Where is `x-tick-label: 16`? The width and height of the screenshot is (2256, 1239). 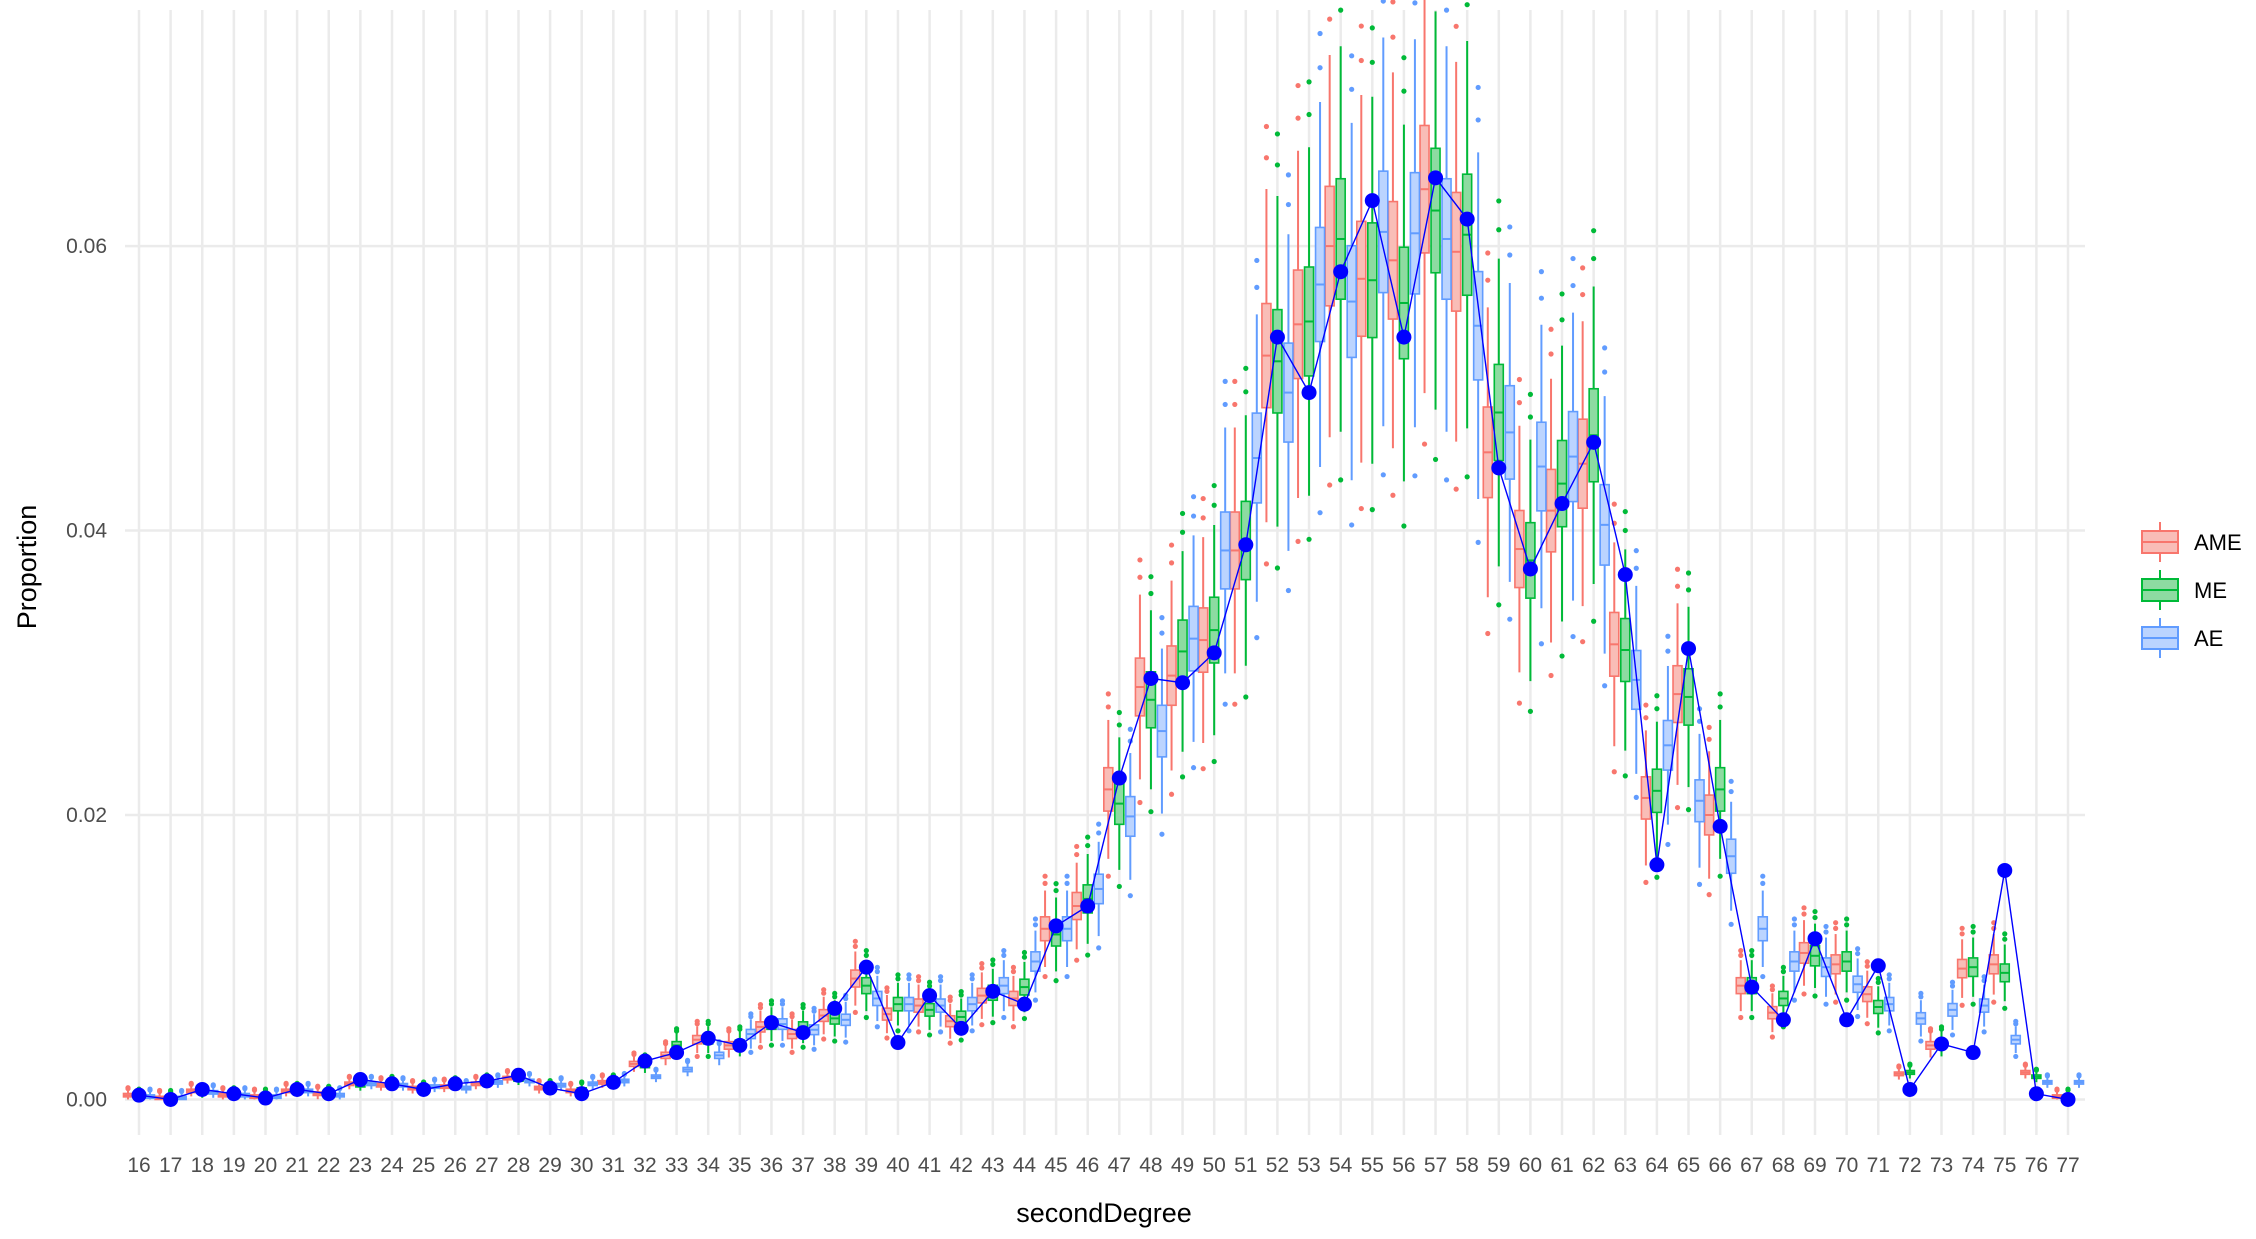
x-tick-label: 16 is located at coordinates (138, 1165).